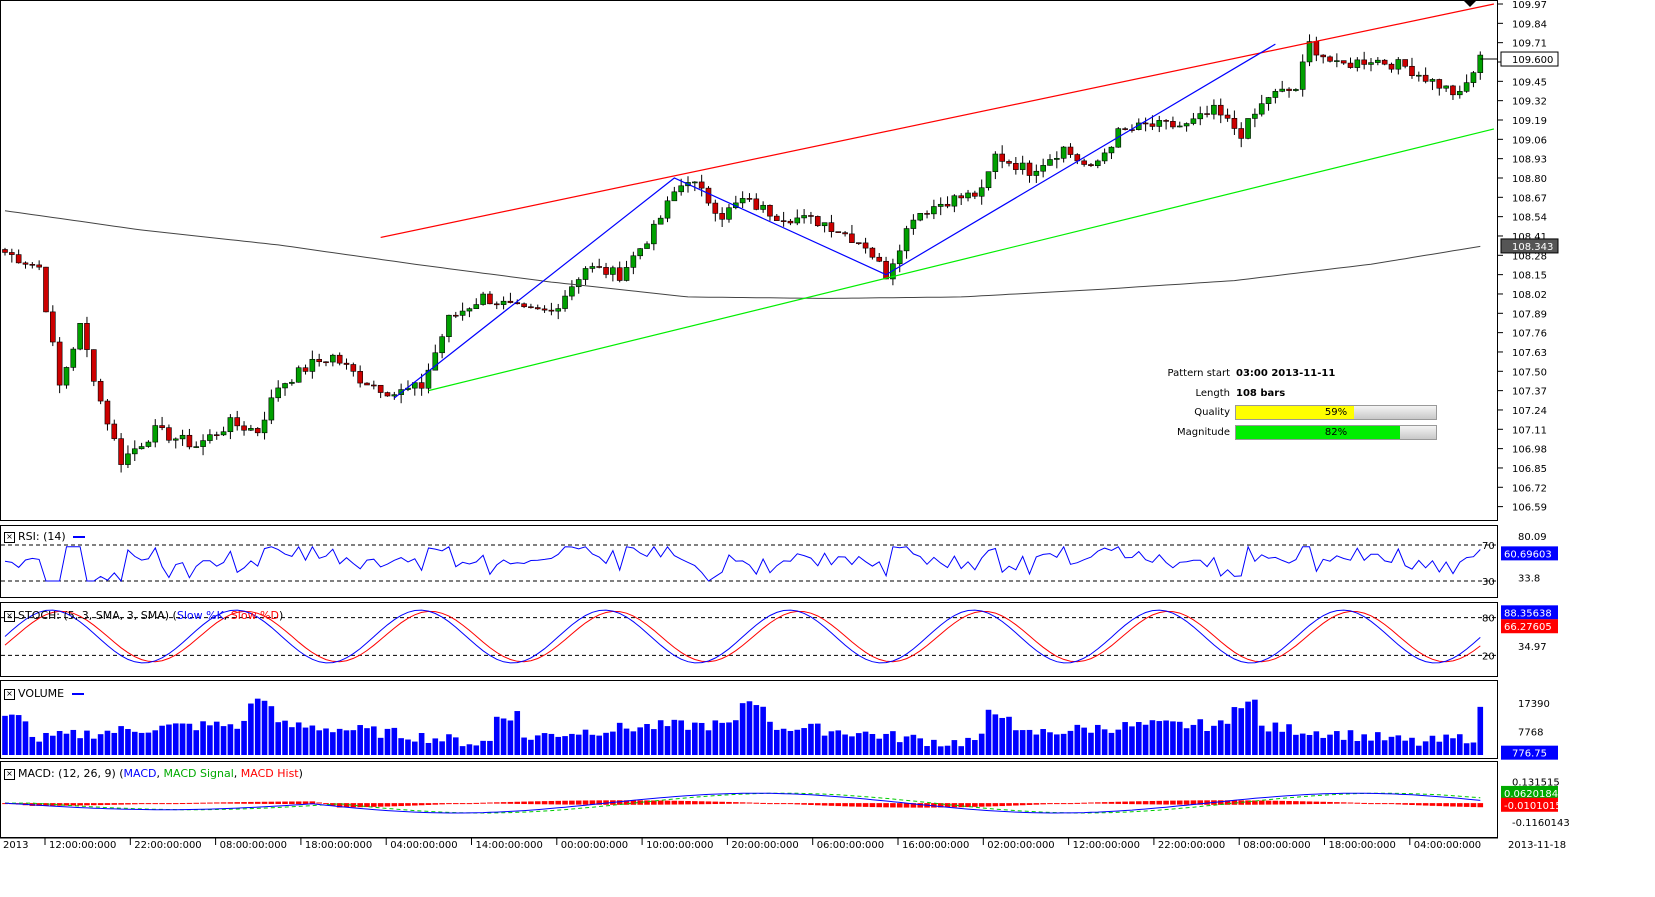  I want to click on volume-value-box, so click(1529, 752).